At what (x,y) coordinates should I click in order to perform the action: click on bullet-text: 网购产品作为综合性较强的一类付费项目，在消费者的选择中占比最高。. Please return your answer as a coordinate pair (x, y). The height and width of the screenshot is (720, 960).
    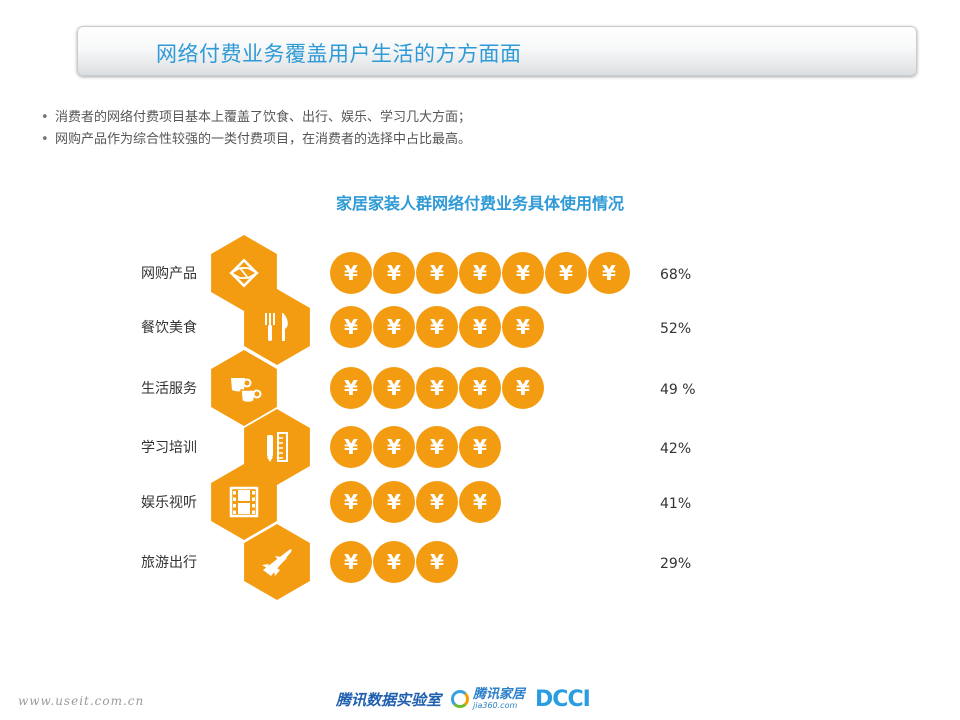
    Looking at the image, I should click on (263, 139).